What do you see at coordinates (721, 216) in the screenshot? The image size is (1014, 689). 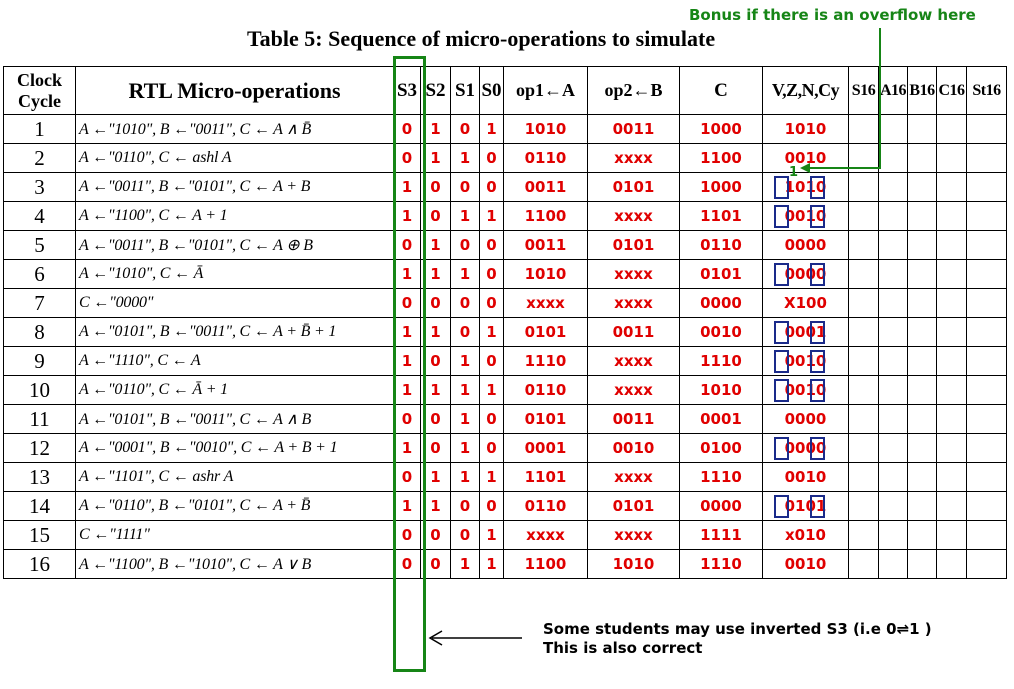 I see `c-cell: 1101` at bounding box center [721, 216].